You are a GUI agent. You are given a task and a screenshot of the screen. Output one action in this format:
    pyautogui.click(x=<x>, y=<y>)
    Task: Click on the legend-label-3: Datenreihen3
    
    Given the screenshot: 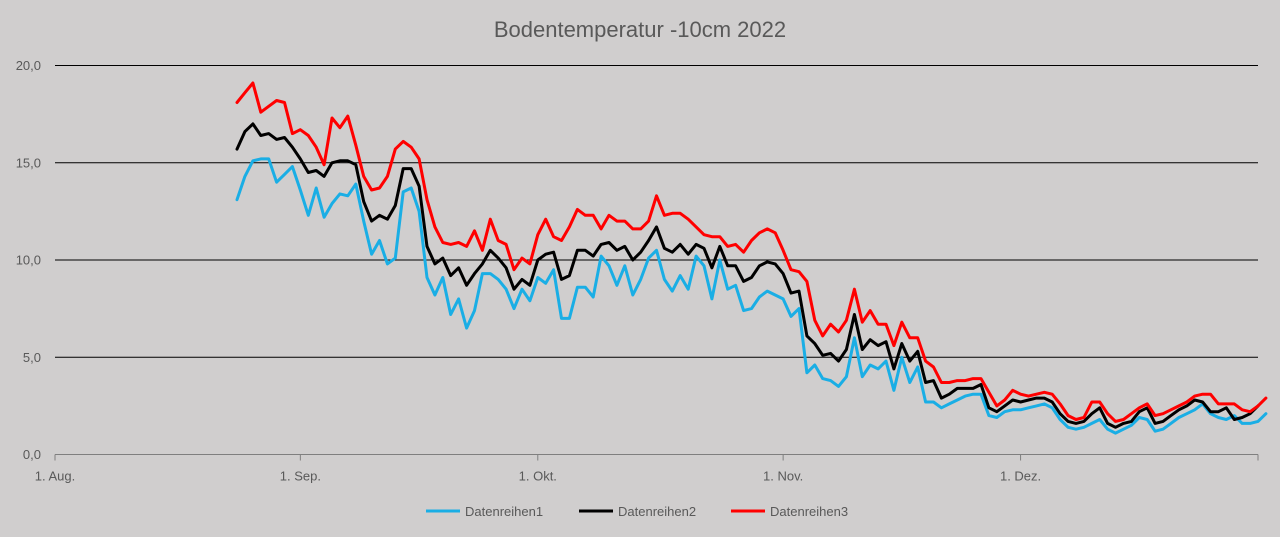 What is the action you would take?
    pyautogui.click(x=809, y=511)
    